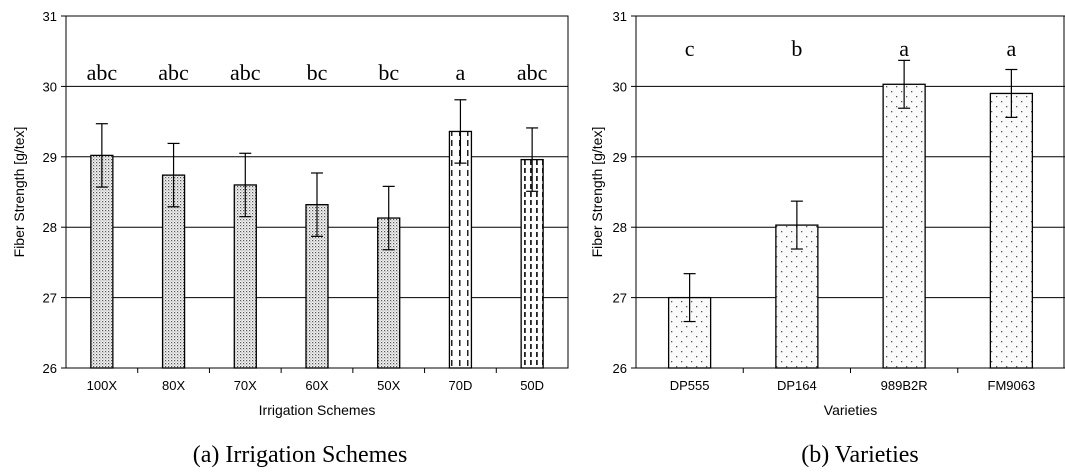 Image resolution: width=1065 pixels, height=476 pixels. Describe the element at coordinates (460, 249) in the screenshot. I see `bar-70d` at that location.